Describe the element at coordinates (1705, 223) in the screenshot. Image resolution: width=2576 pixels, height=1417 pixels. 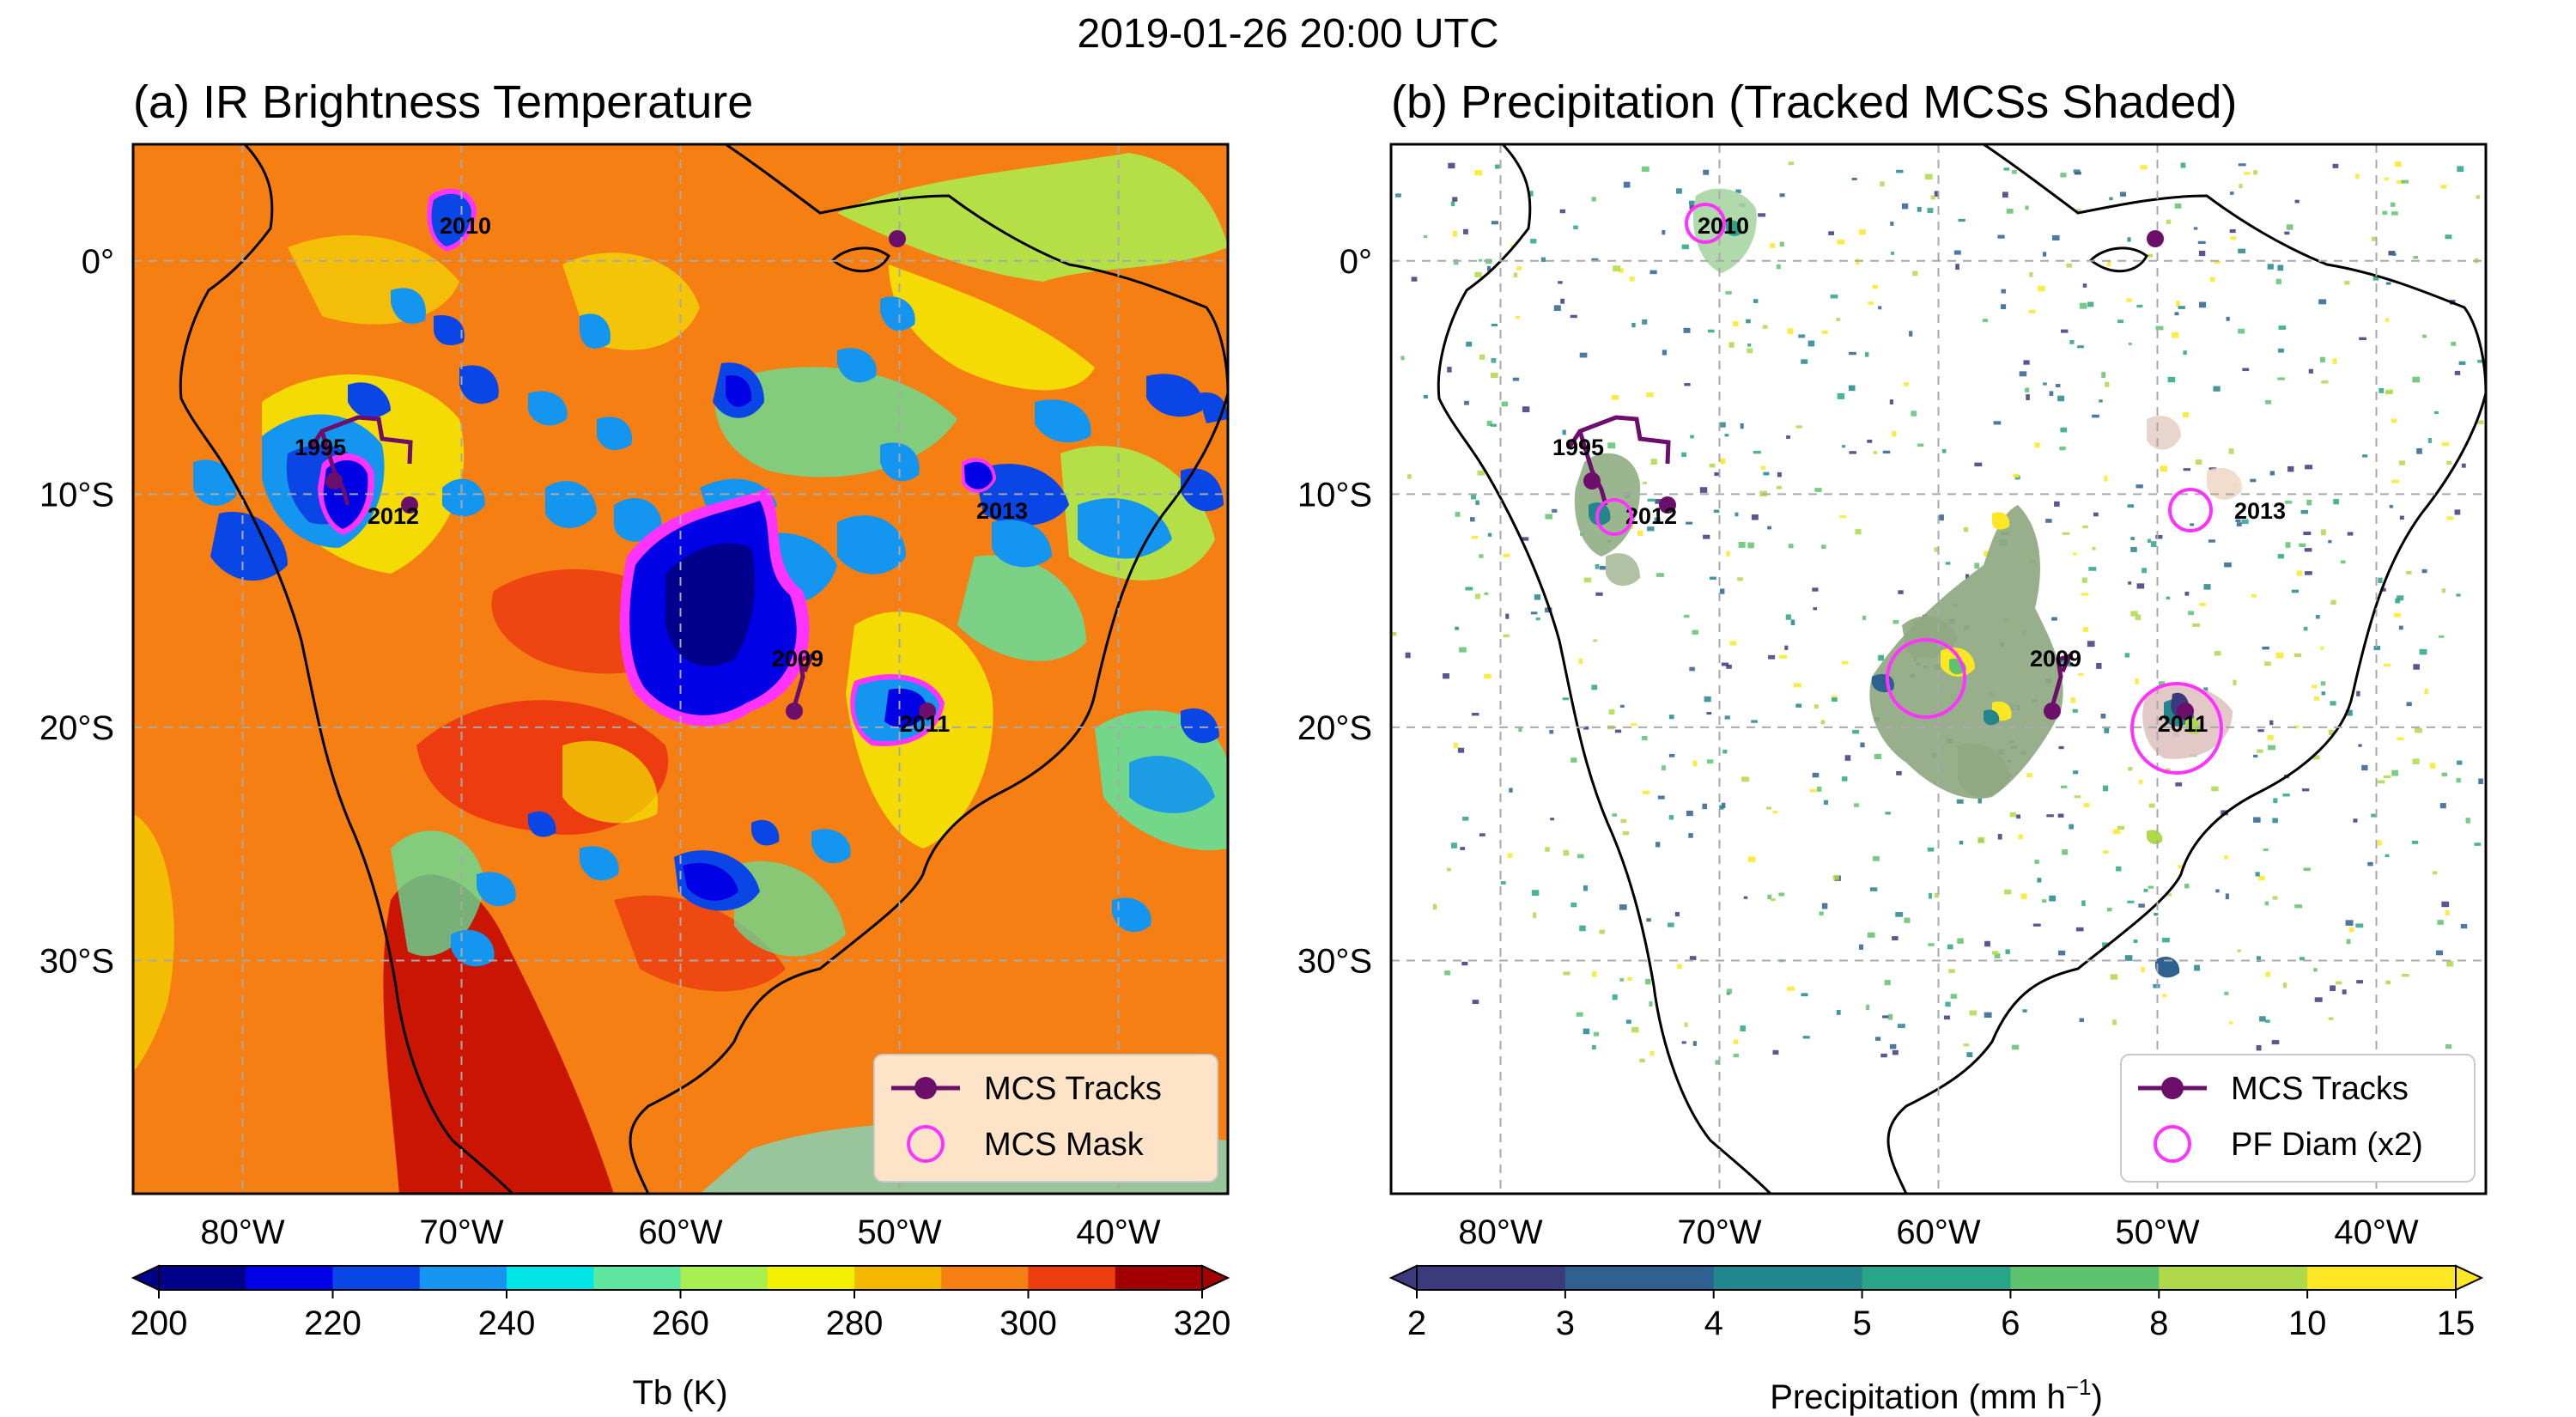
I see `pf-circle-2010` at that location.